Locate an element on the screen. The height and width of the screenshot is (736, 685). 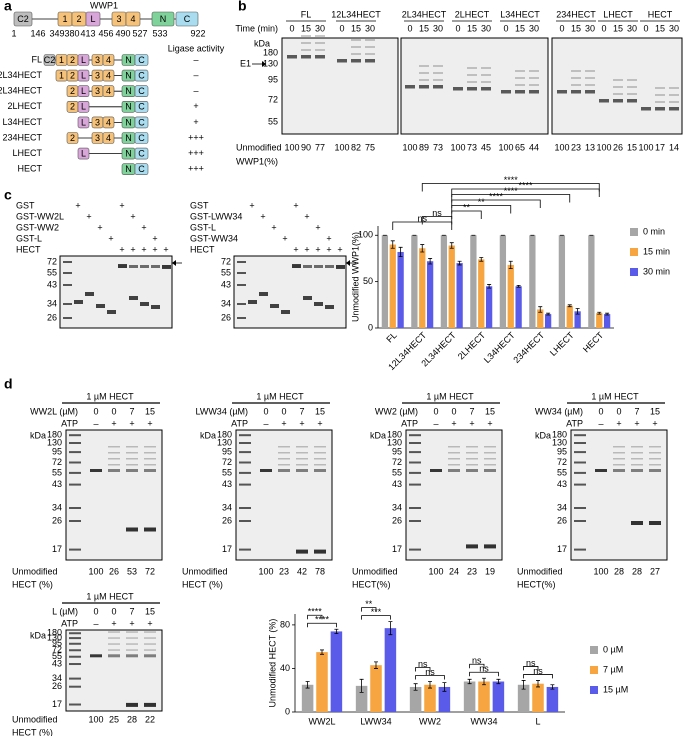
construct-header: L34HECT is located at coordinates (520, 14).